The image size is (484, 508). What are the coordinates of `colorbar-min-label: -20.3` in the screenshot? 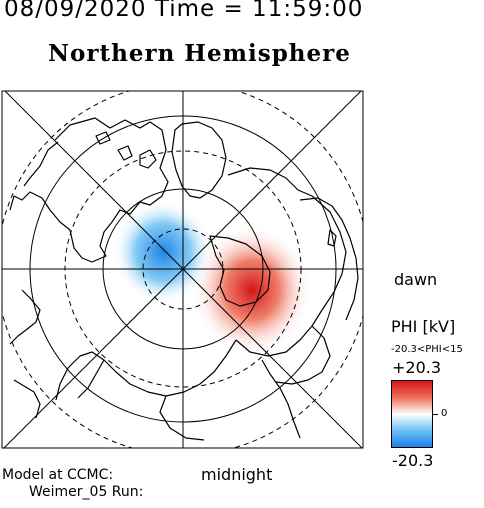 It's located at (413, 460).